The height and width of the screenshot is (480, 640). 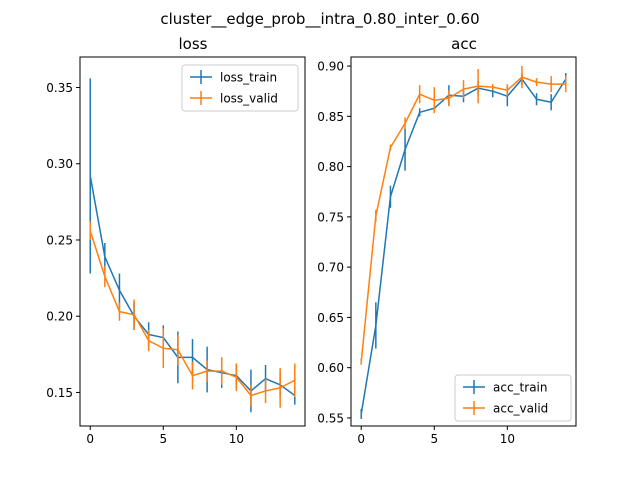 What do you see at coordinates (330, 217) in the screenshot?
I see `acc-ytick-label: 0.75` at bounding box center [330, 217].